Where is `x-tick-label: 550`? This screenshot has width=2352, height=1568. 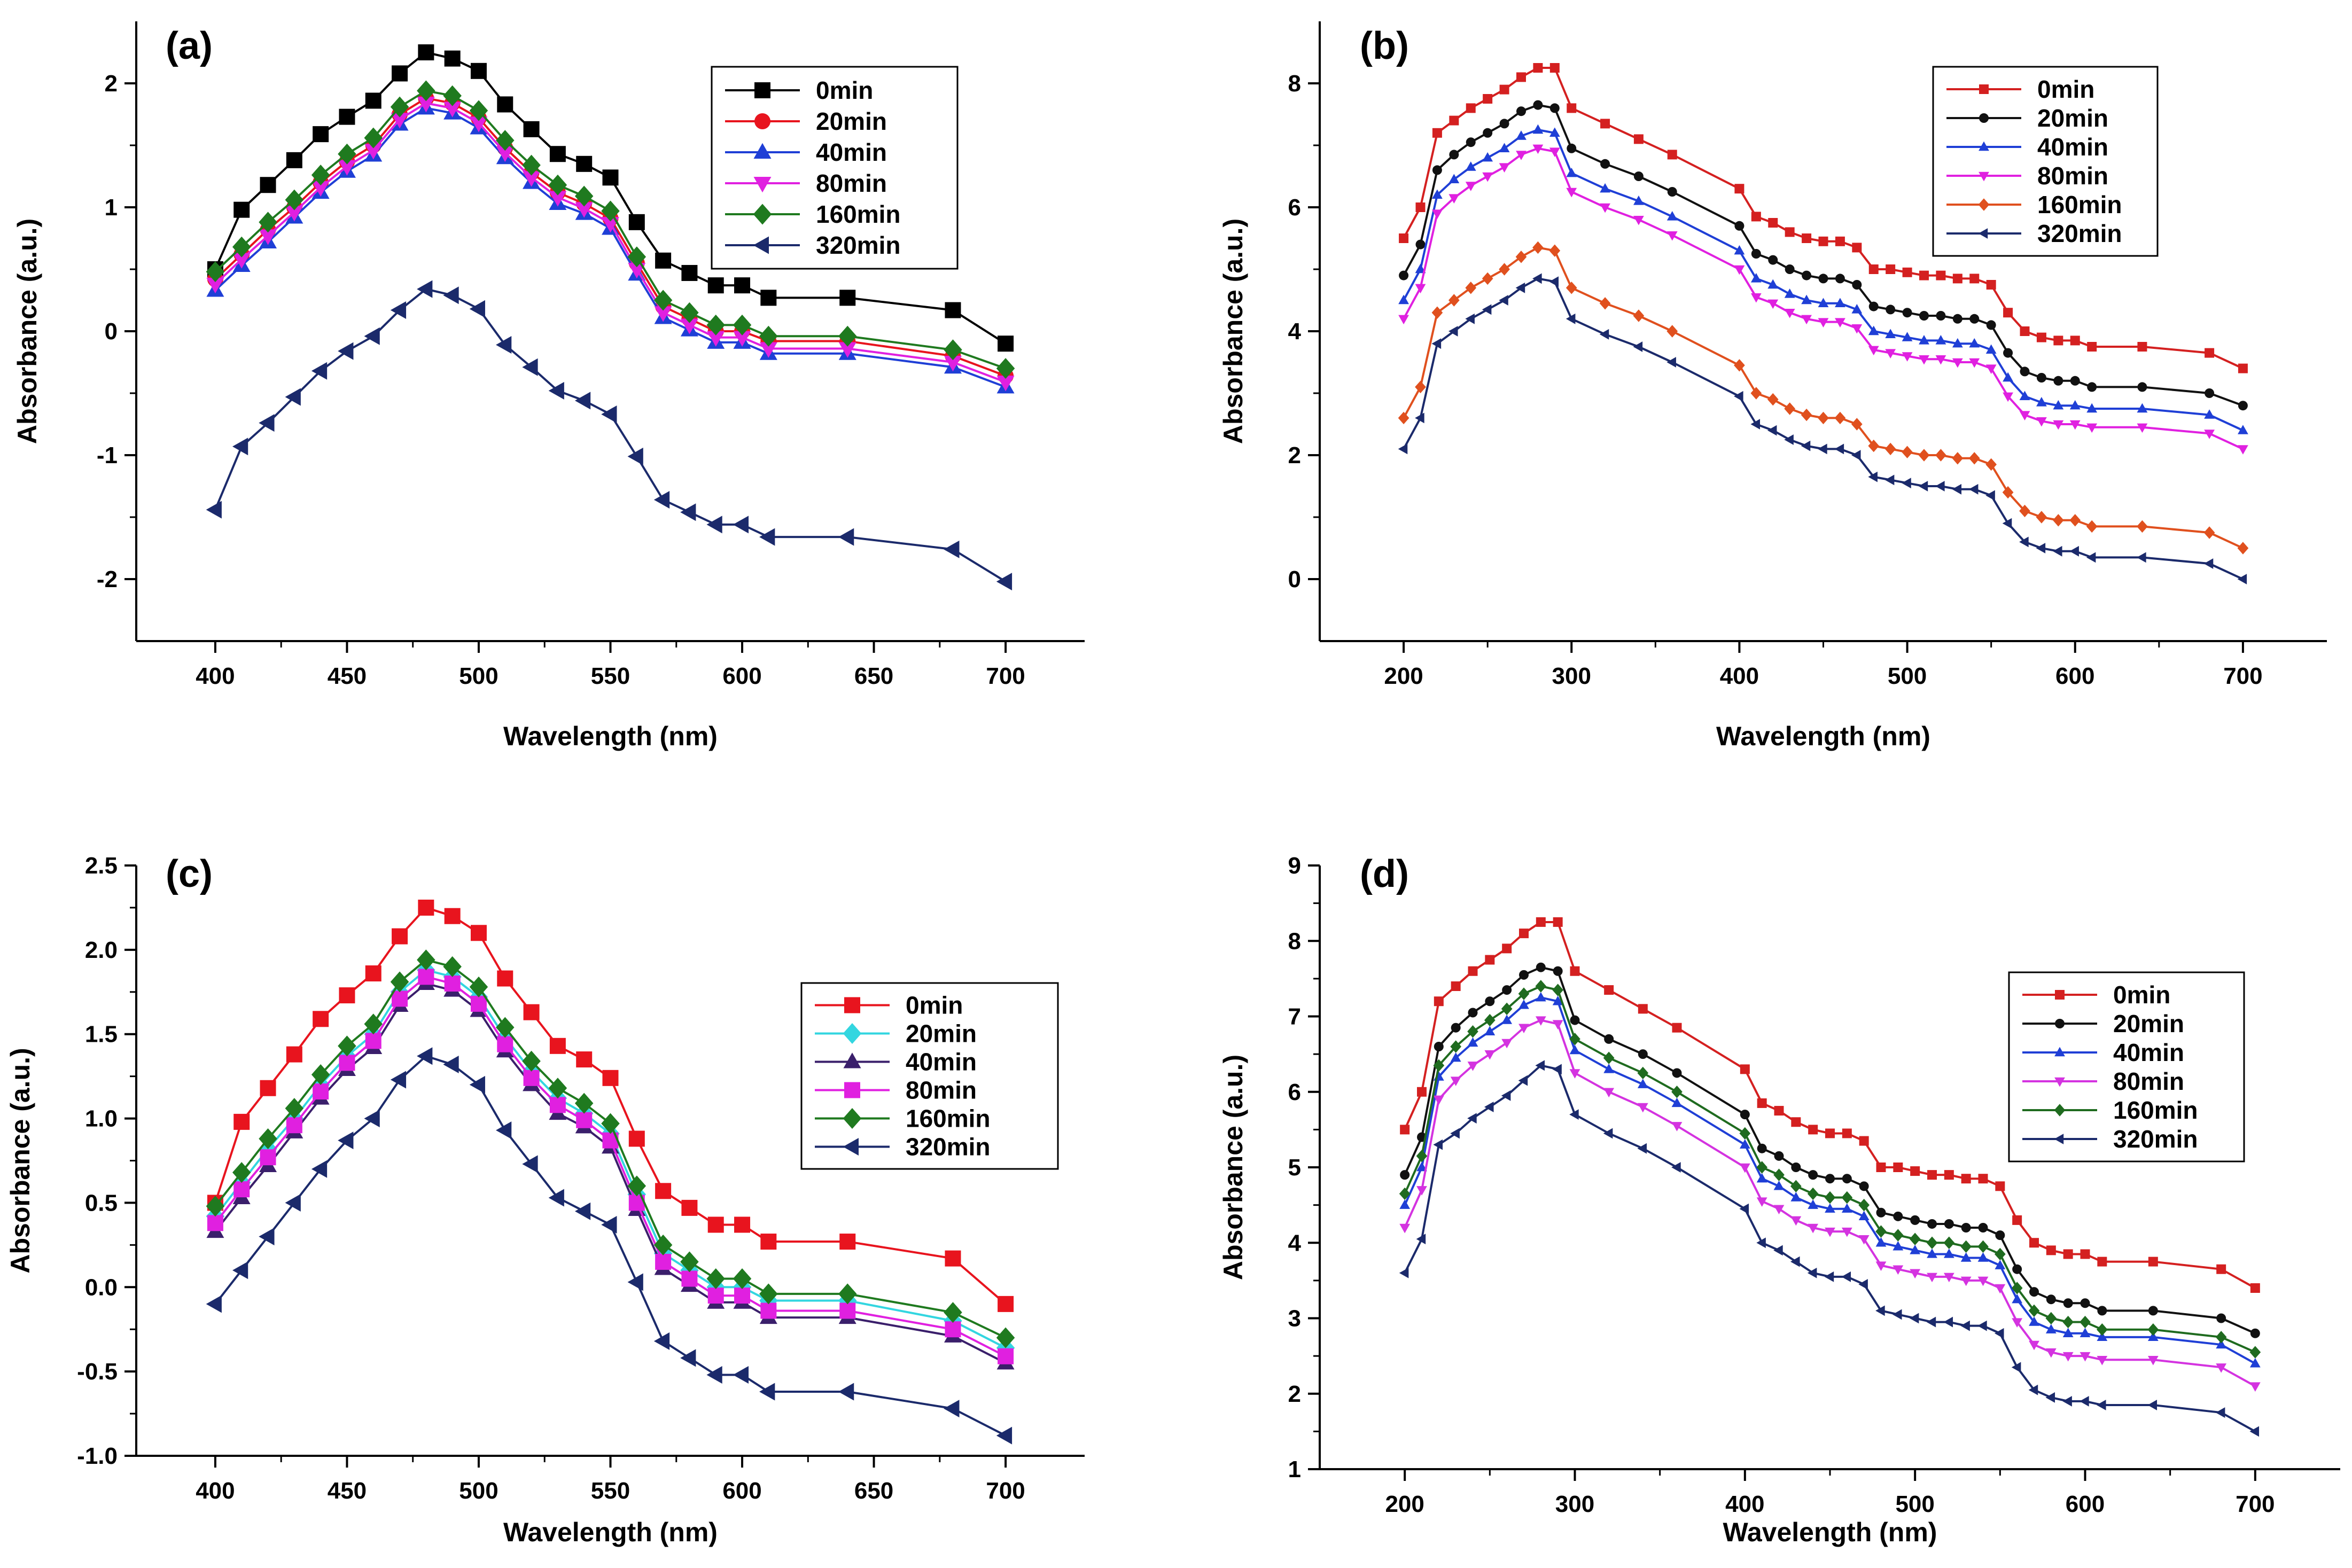 x-tick-label: 550 is located at coordinates (610, 1491).